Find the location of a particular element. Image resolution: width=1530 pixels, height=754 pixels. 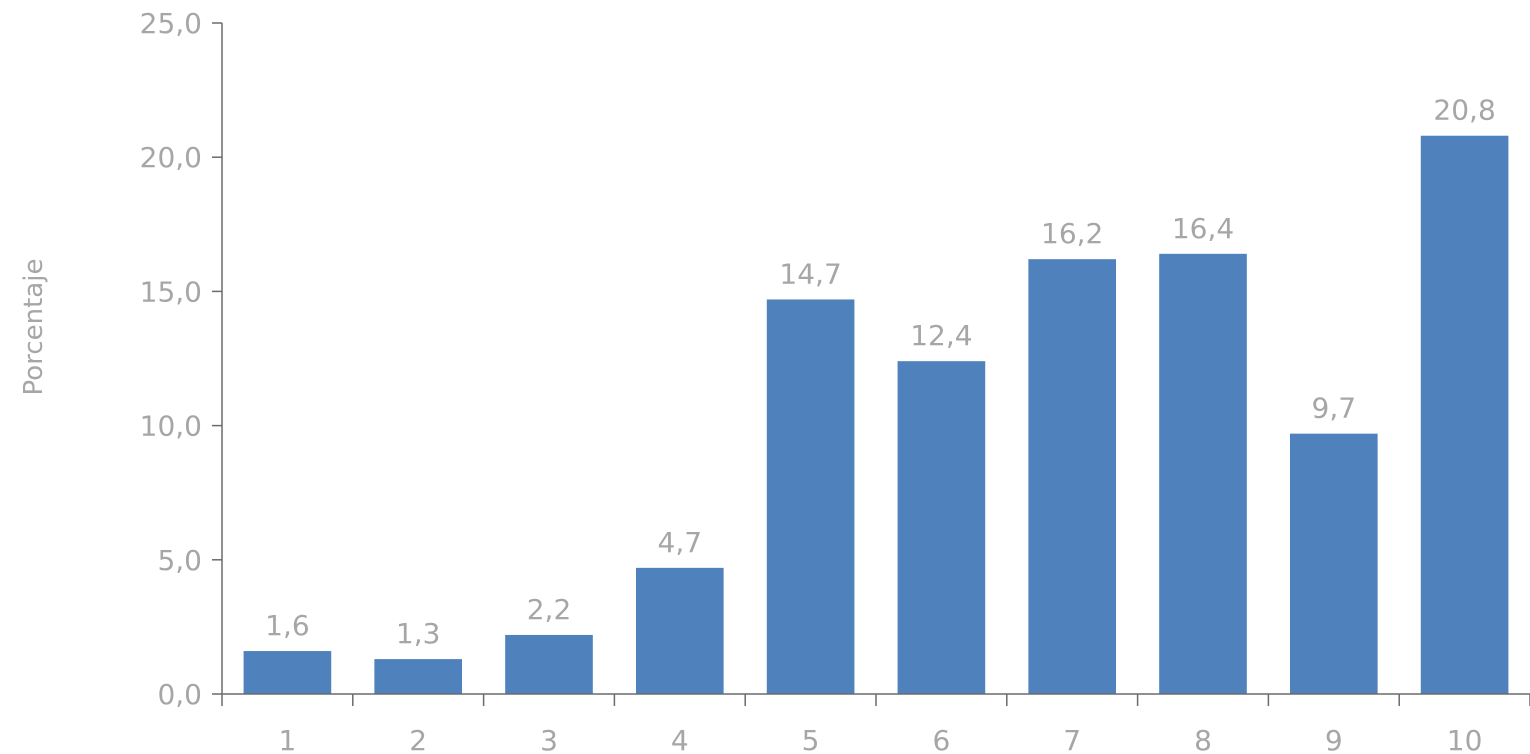

y-tick-label: 10,0 is located at coordinates (171, 426).